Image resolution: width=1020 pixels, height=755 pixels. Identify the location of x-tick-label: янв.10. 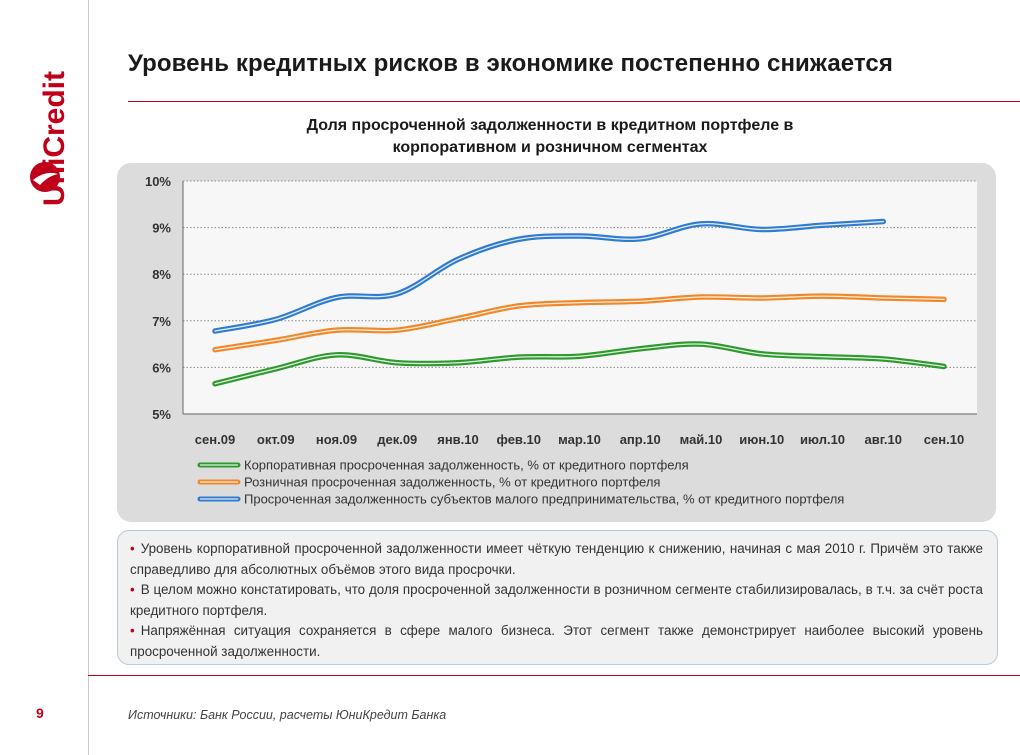
(458, 439).